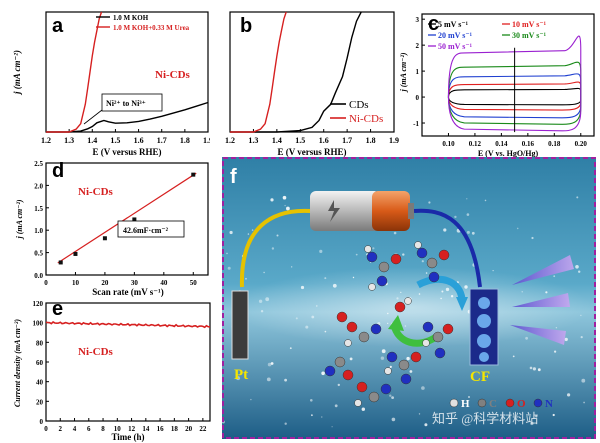 Image resolution: width=600 pixels, height=443 pixels. What do you see at coordinates (480, 377) in the screenshot?
I see `cf-label: CF` at bounding box center [480, 377].